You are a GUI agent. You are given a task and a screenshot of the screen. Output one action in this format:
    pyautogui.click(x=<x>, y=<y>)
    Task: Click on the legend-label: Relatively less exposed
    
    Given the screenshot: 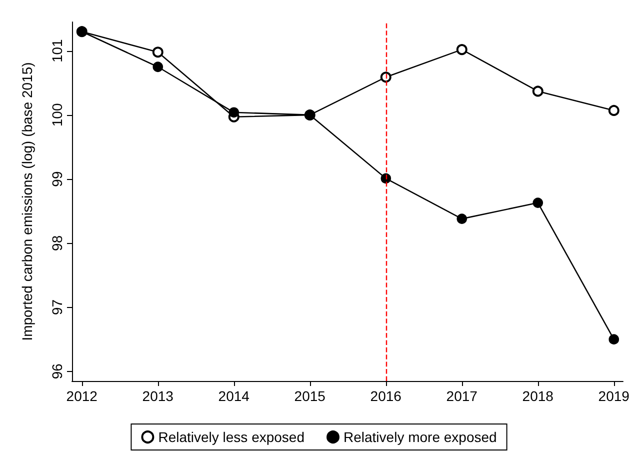 What is the action you would take?
    pyautogui.click(x=231, y=437)
    